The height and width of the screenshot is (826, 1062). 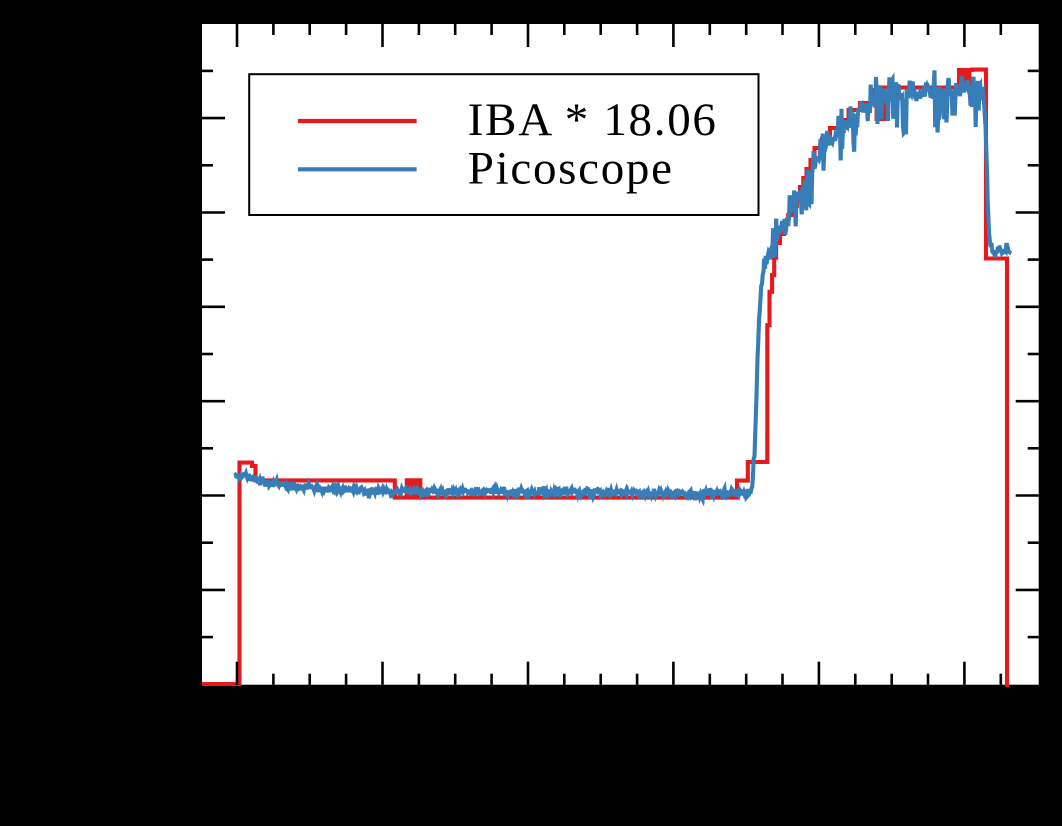 What do you see at coordinates (593, 120) in the screenshot?
I see `svg-text: IBA * 18.06` at bounding box center [593, 120].